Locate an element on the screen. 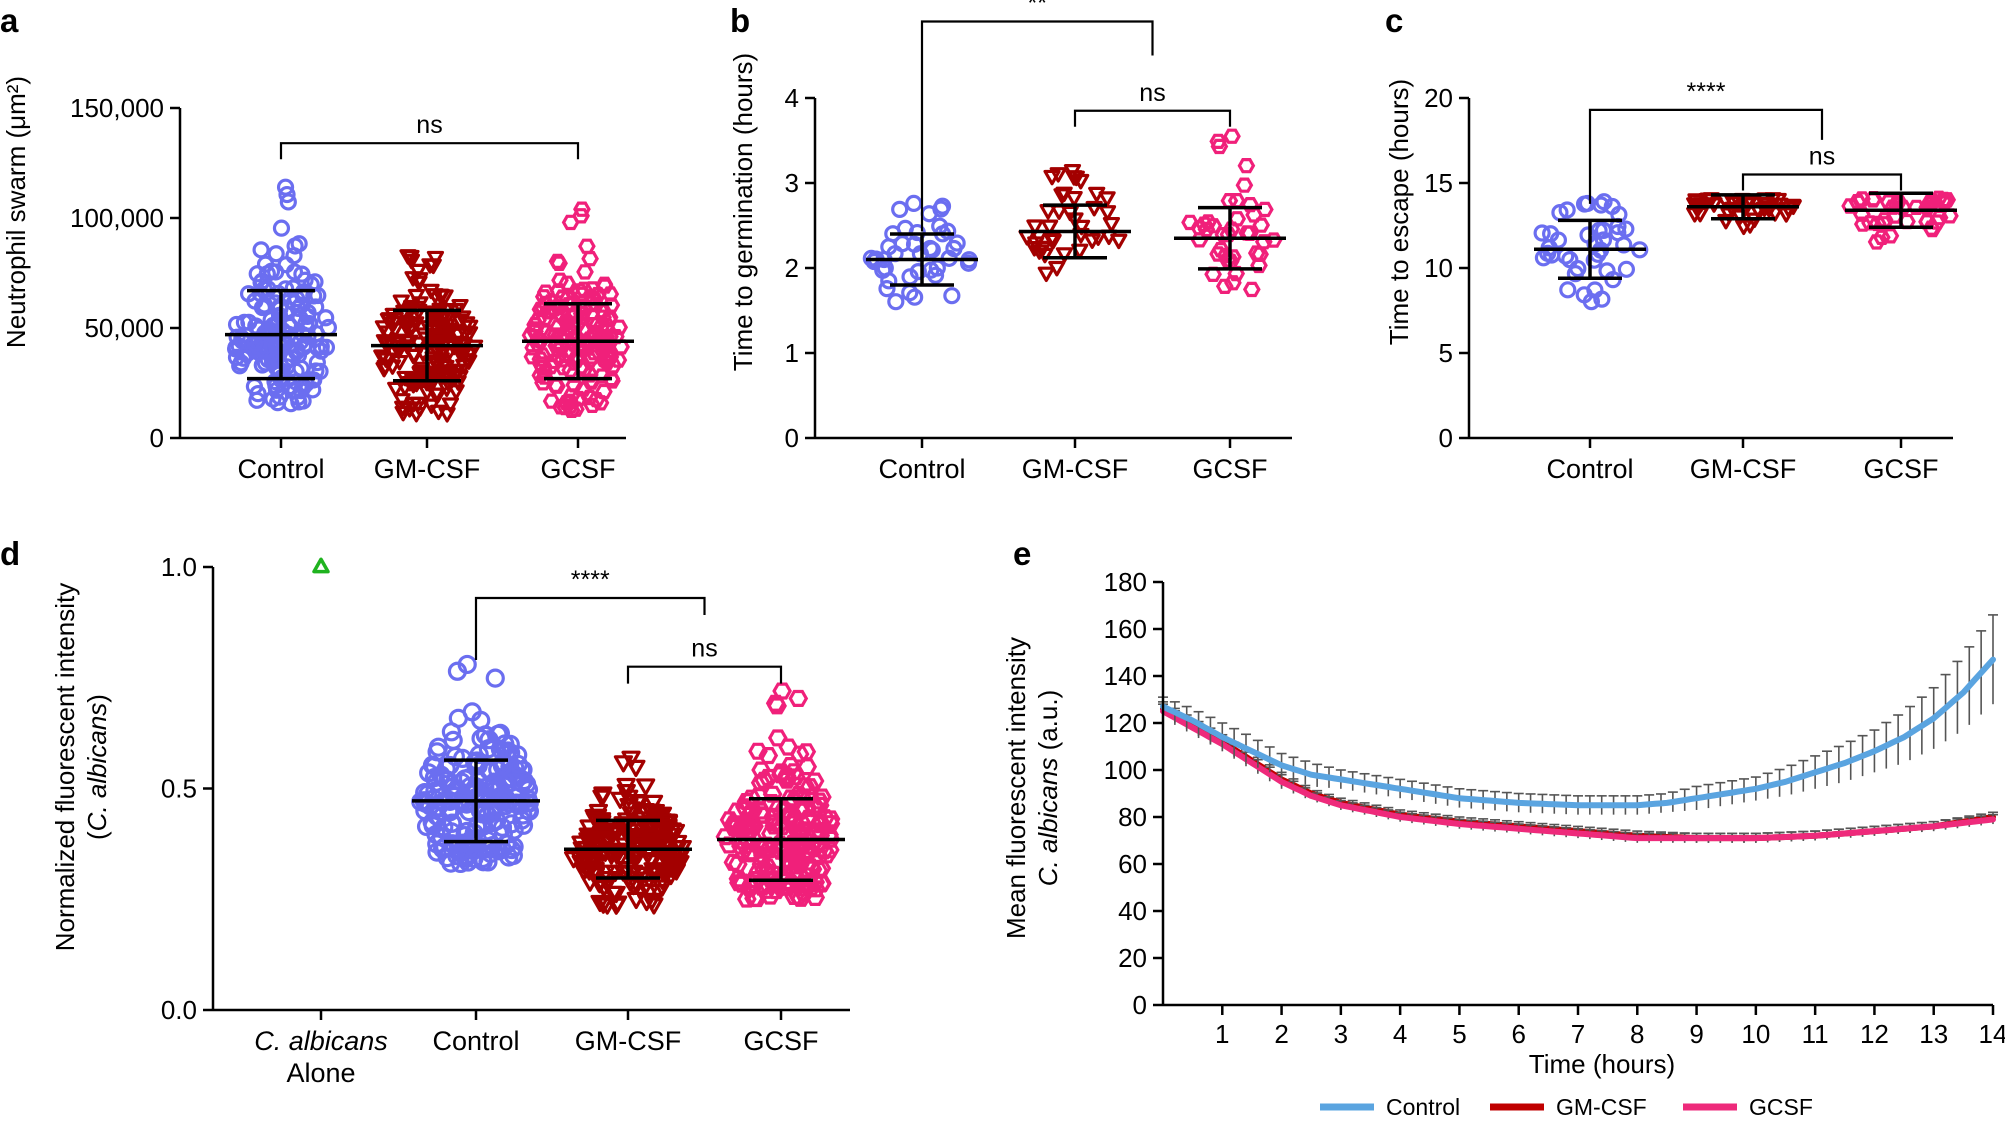  panel-e-lines is located at coordinates (1578, 728).